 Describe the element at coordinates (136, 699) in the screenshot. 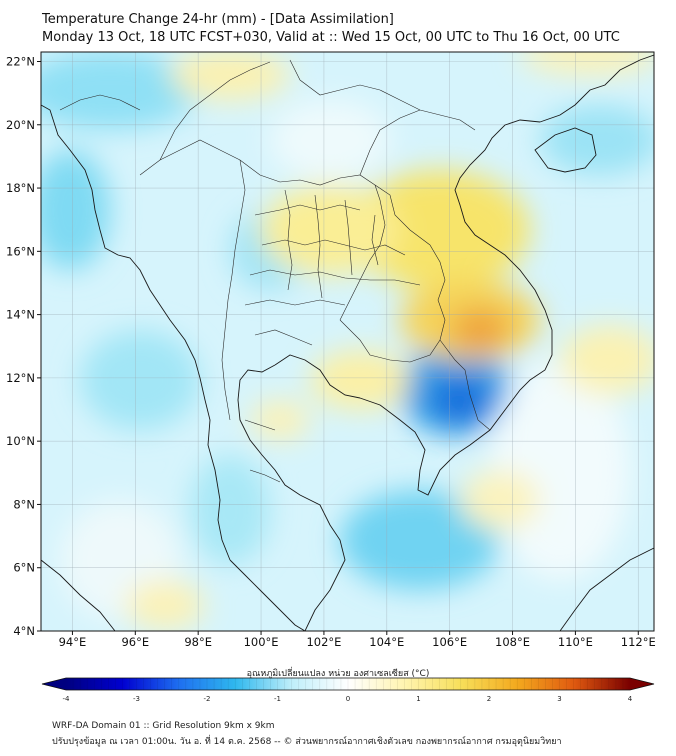

I see `colorbar-tick-label: -3` at that location.